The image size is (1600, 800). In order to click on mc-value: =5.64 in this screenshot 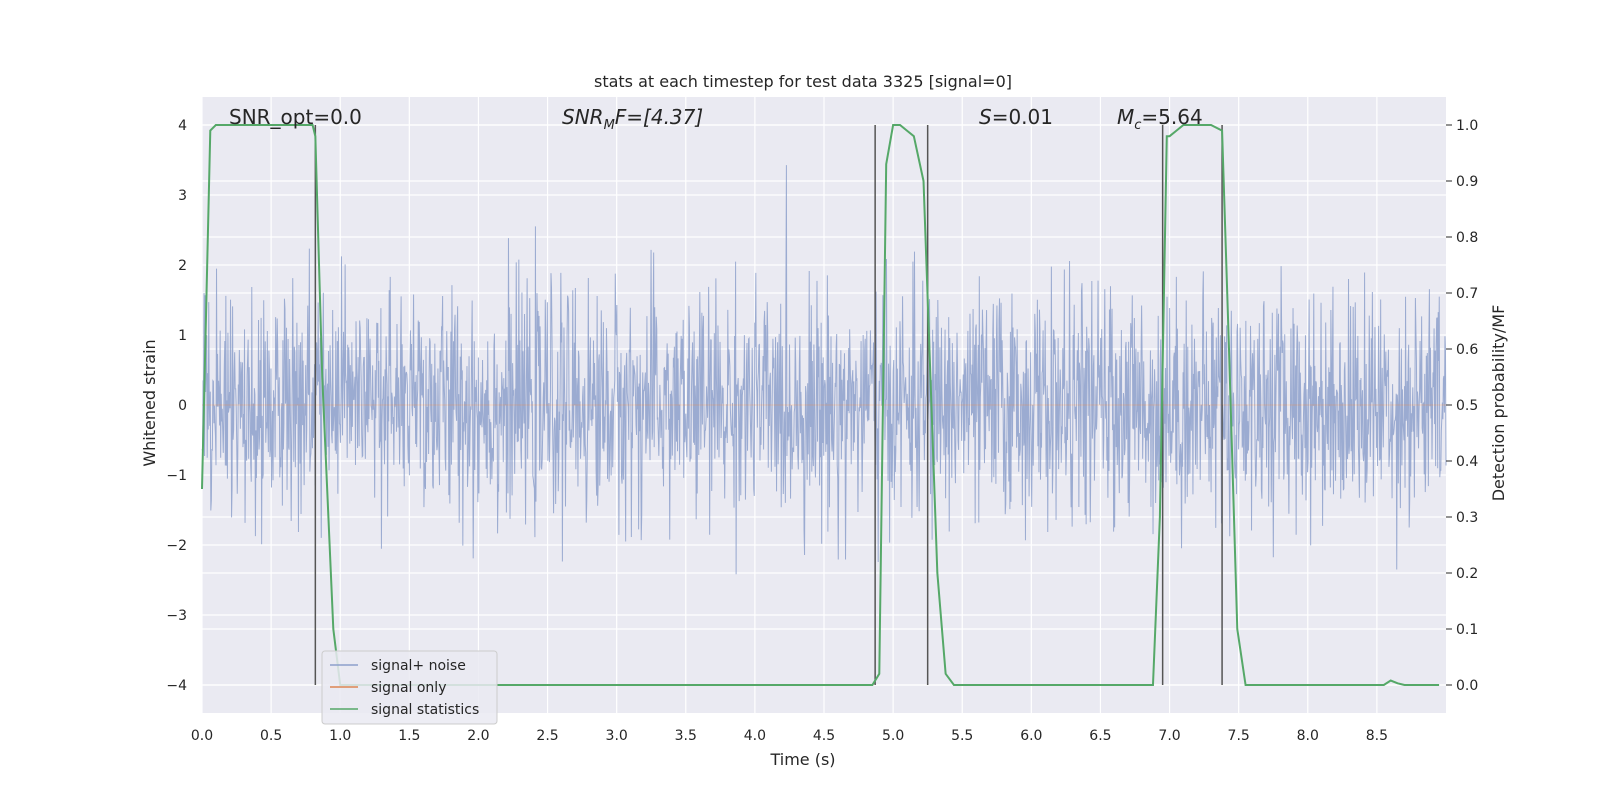, I will do `click(1171, 117)`.